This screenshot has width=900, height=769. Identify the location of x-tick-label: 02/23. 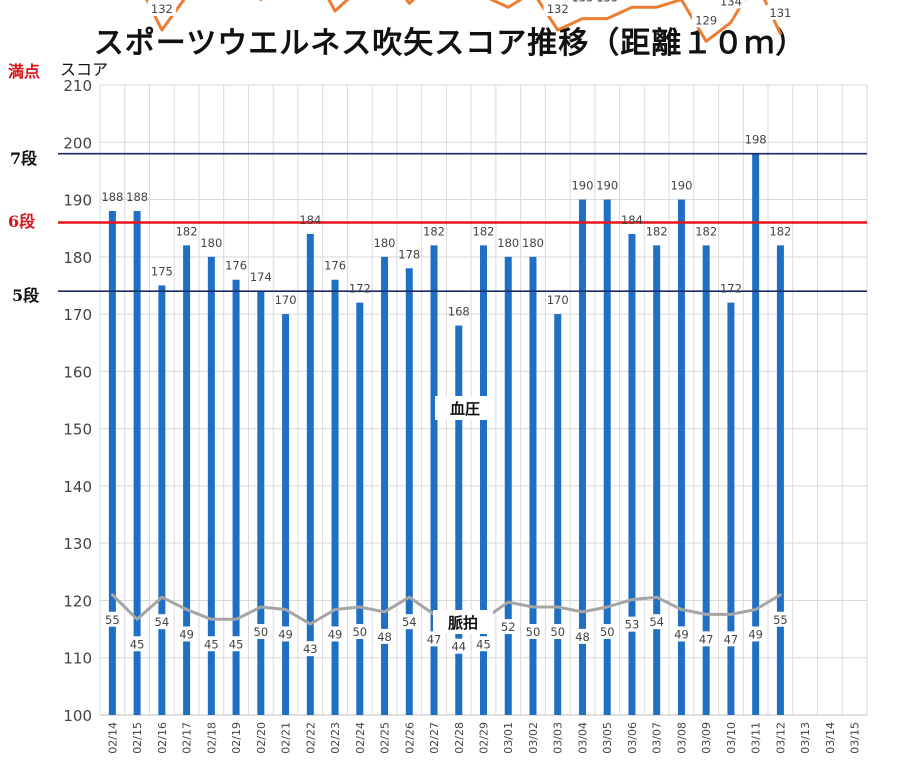
(335, 738).